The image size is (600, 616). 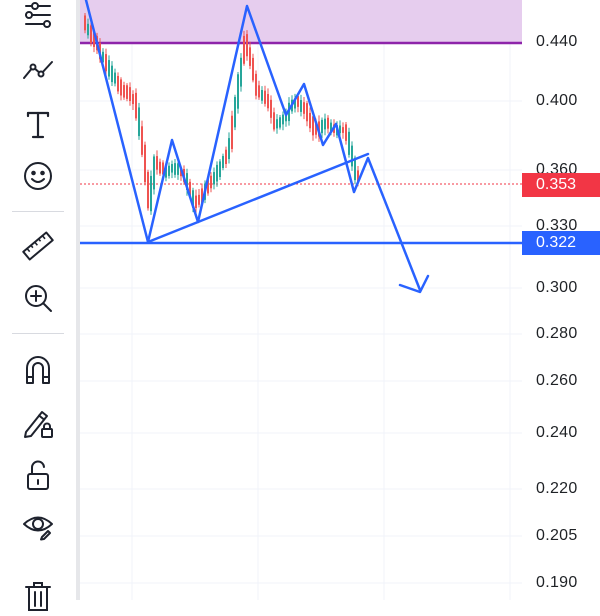 I want to click on multi-line-tool-icon, so click(x=38, y=20).